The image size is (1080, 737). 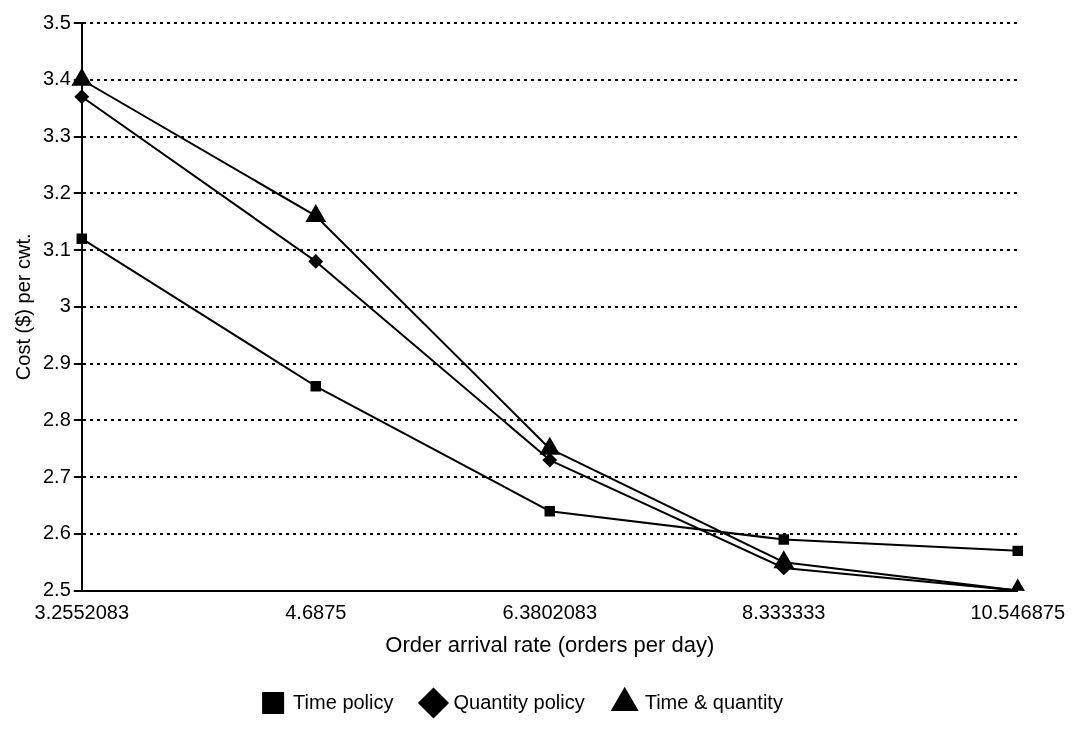 I want to click on y-tick-label: 3.2, so click(x=56, y=191).